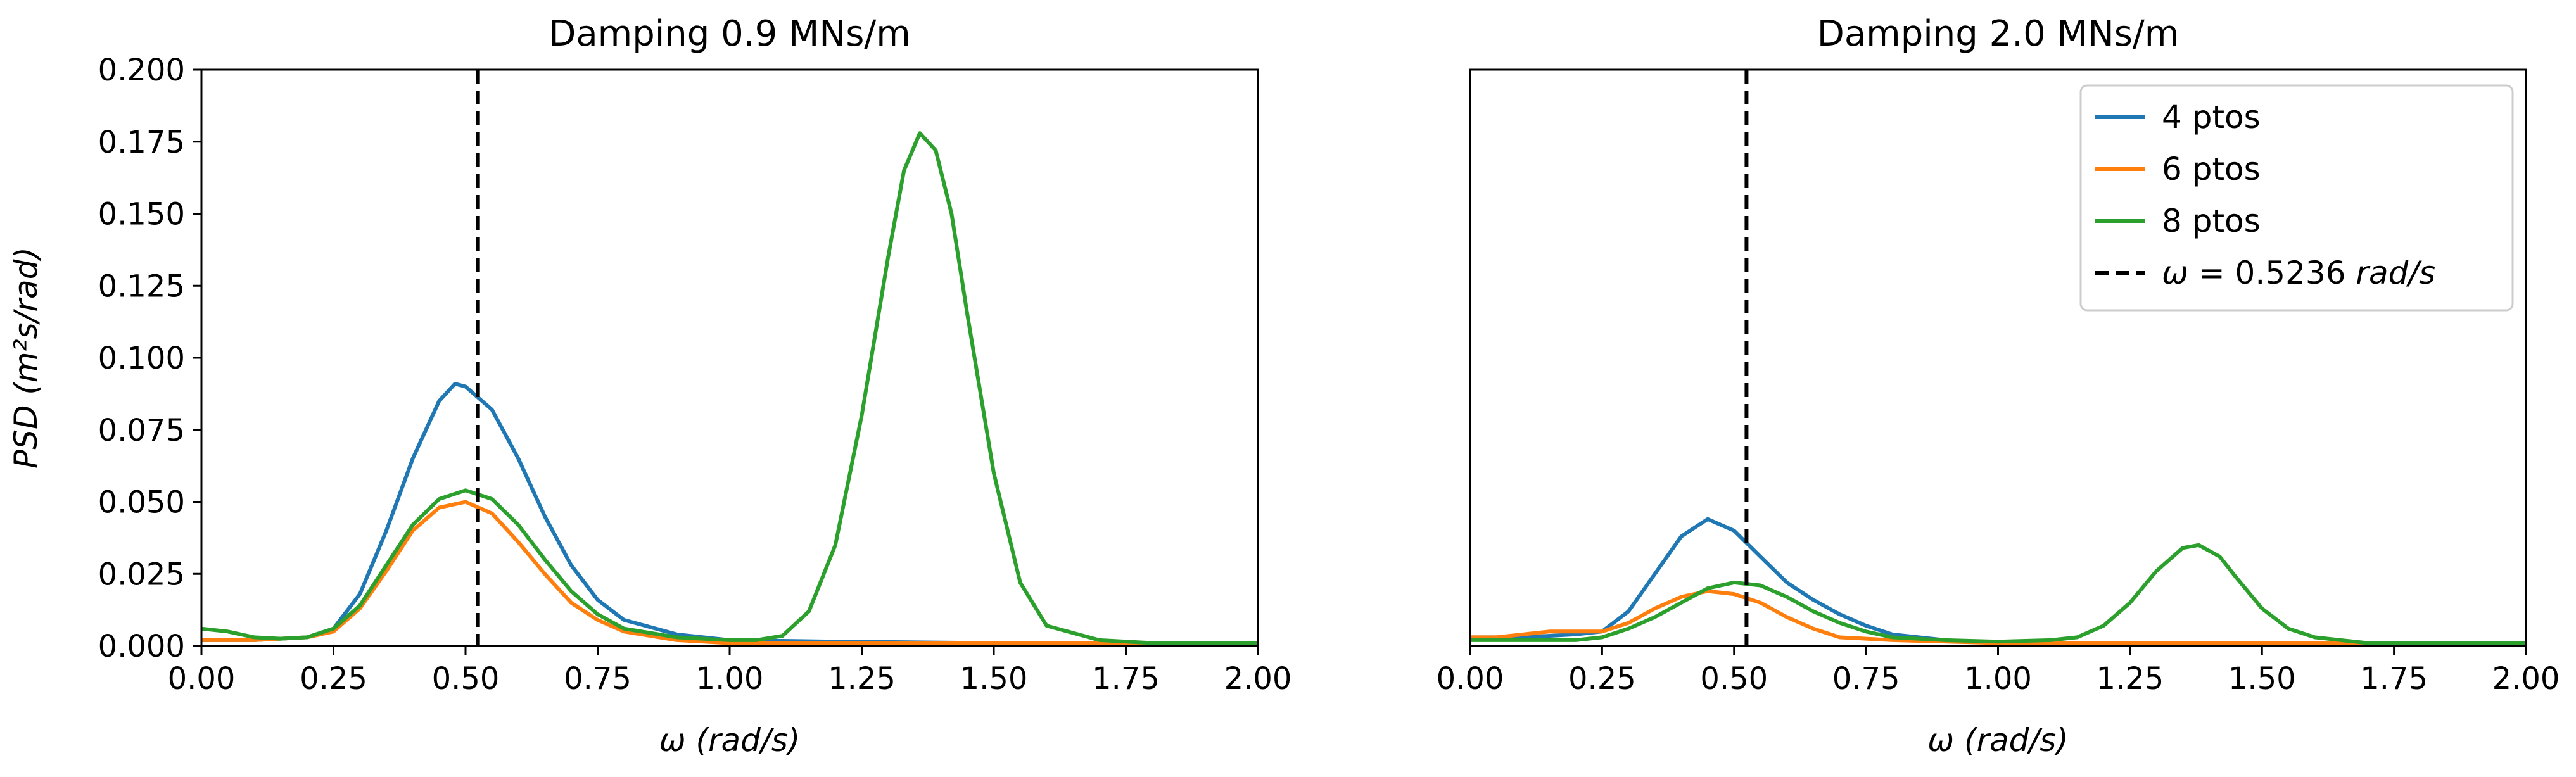 Image resolution: width=2576 pixels, height=777 pixels. Describe the element at coordinates (2296, 198) in the screenshot. I see `legend-box` at that location.